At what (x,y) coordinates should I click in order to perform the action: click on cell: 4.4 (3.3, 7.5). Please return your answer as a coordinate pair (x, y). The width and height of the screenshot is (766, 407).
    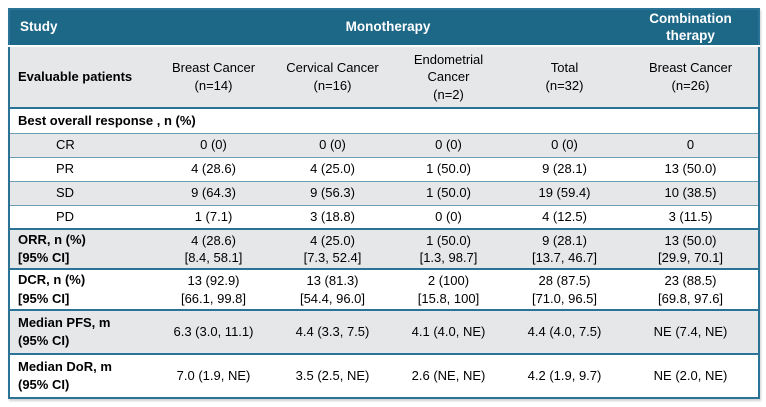
    Looking at the image, I should click on (332, 331).